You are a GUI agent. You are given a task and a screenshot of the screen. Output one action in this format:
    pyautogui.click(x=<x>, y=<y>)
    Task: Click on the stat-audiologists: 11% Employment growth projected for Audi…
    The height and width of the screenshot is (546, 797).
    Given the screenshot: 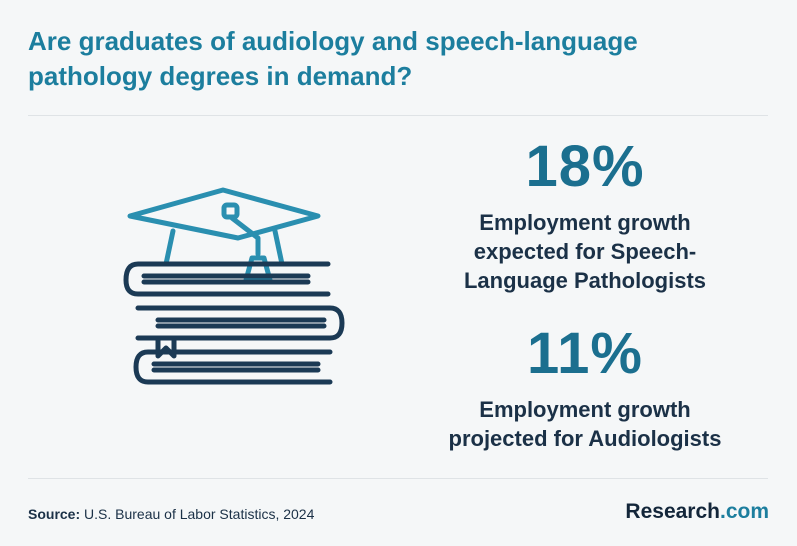 What is the action you would take?
    pyautogui.click(x=585, y=388)
    